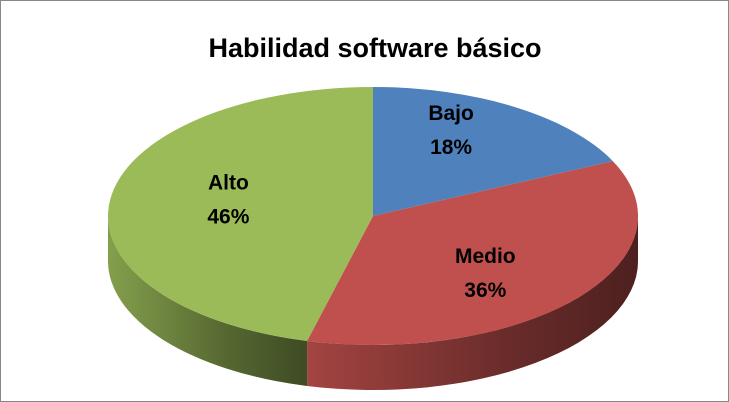 This screenshot has height=402, width=729. Describe the element at coordinates (485, 256) in the screenshot. I see `slice-label: Medio` at that location.